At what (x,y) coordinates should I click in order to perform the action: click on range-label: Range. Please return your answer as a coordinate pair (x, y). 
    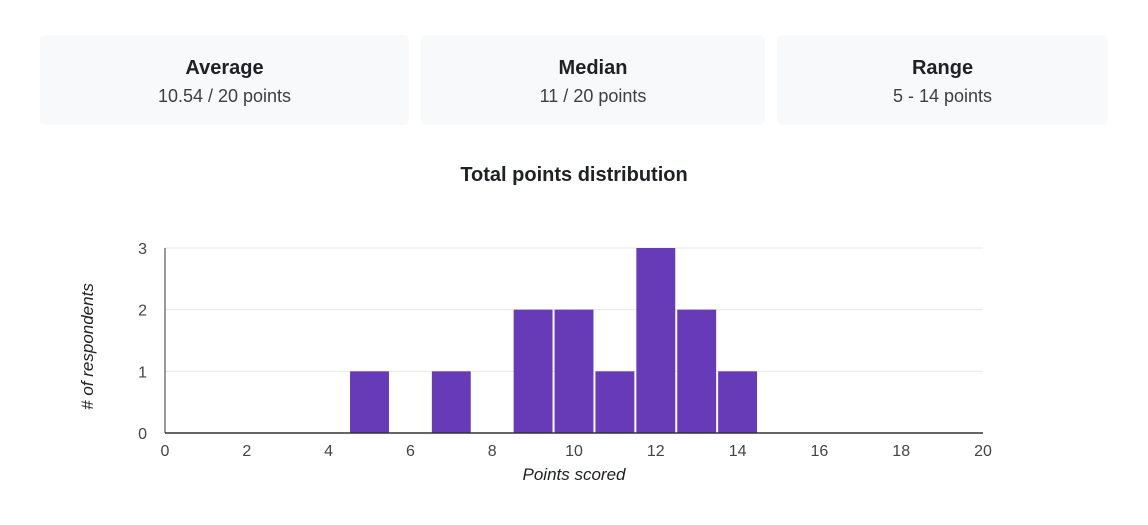
    Looking at the image, I should click on (942, 68).